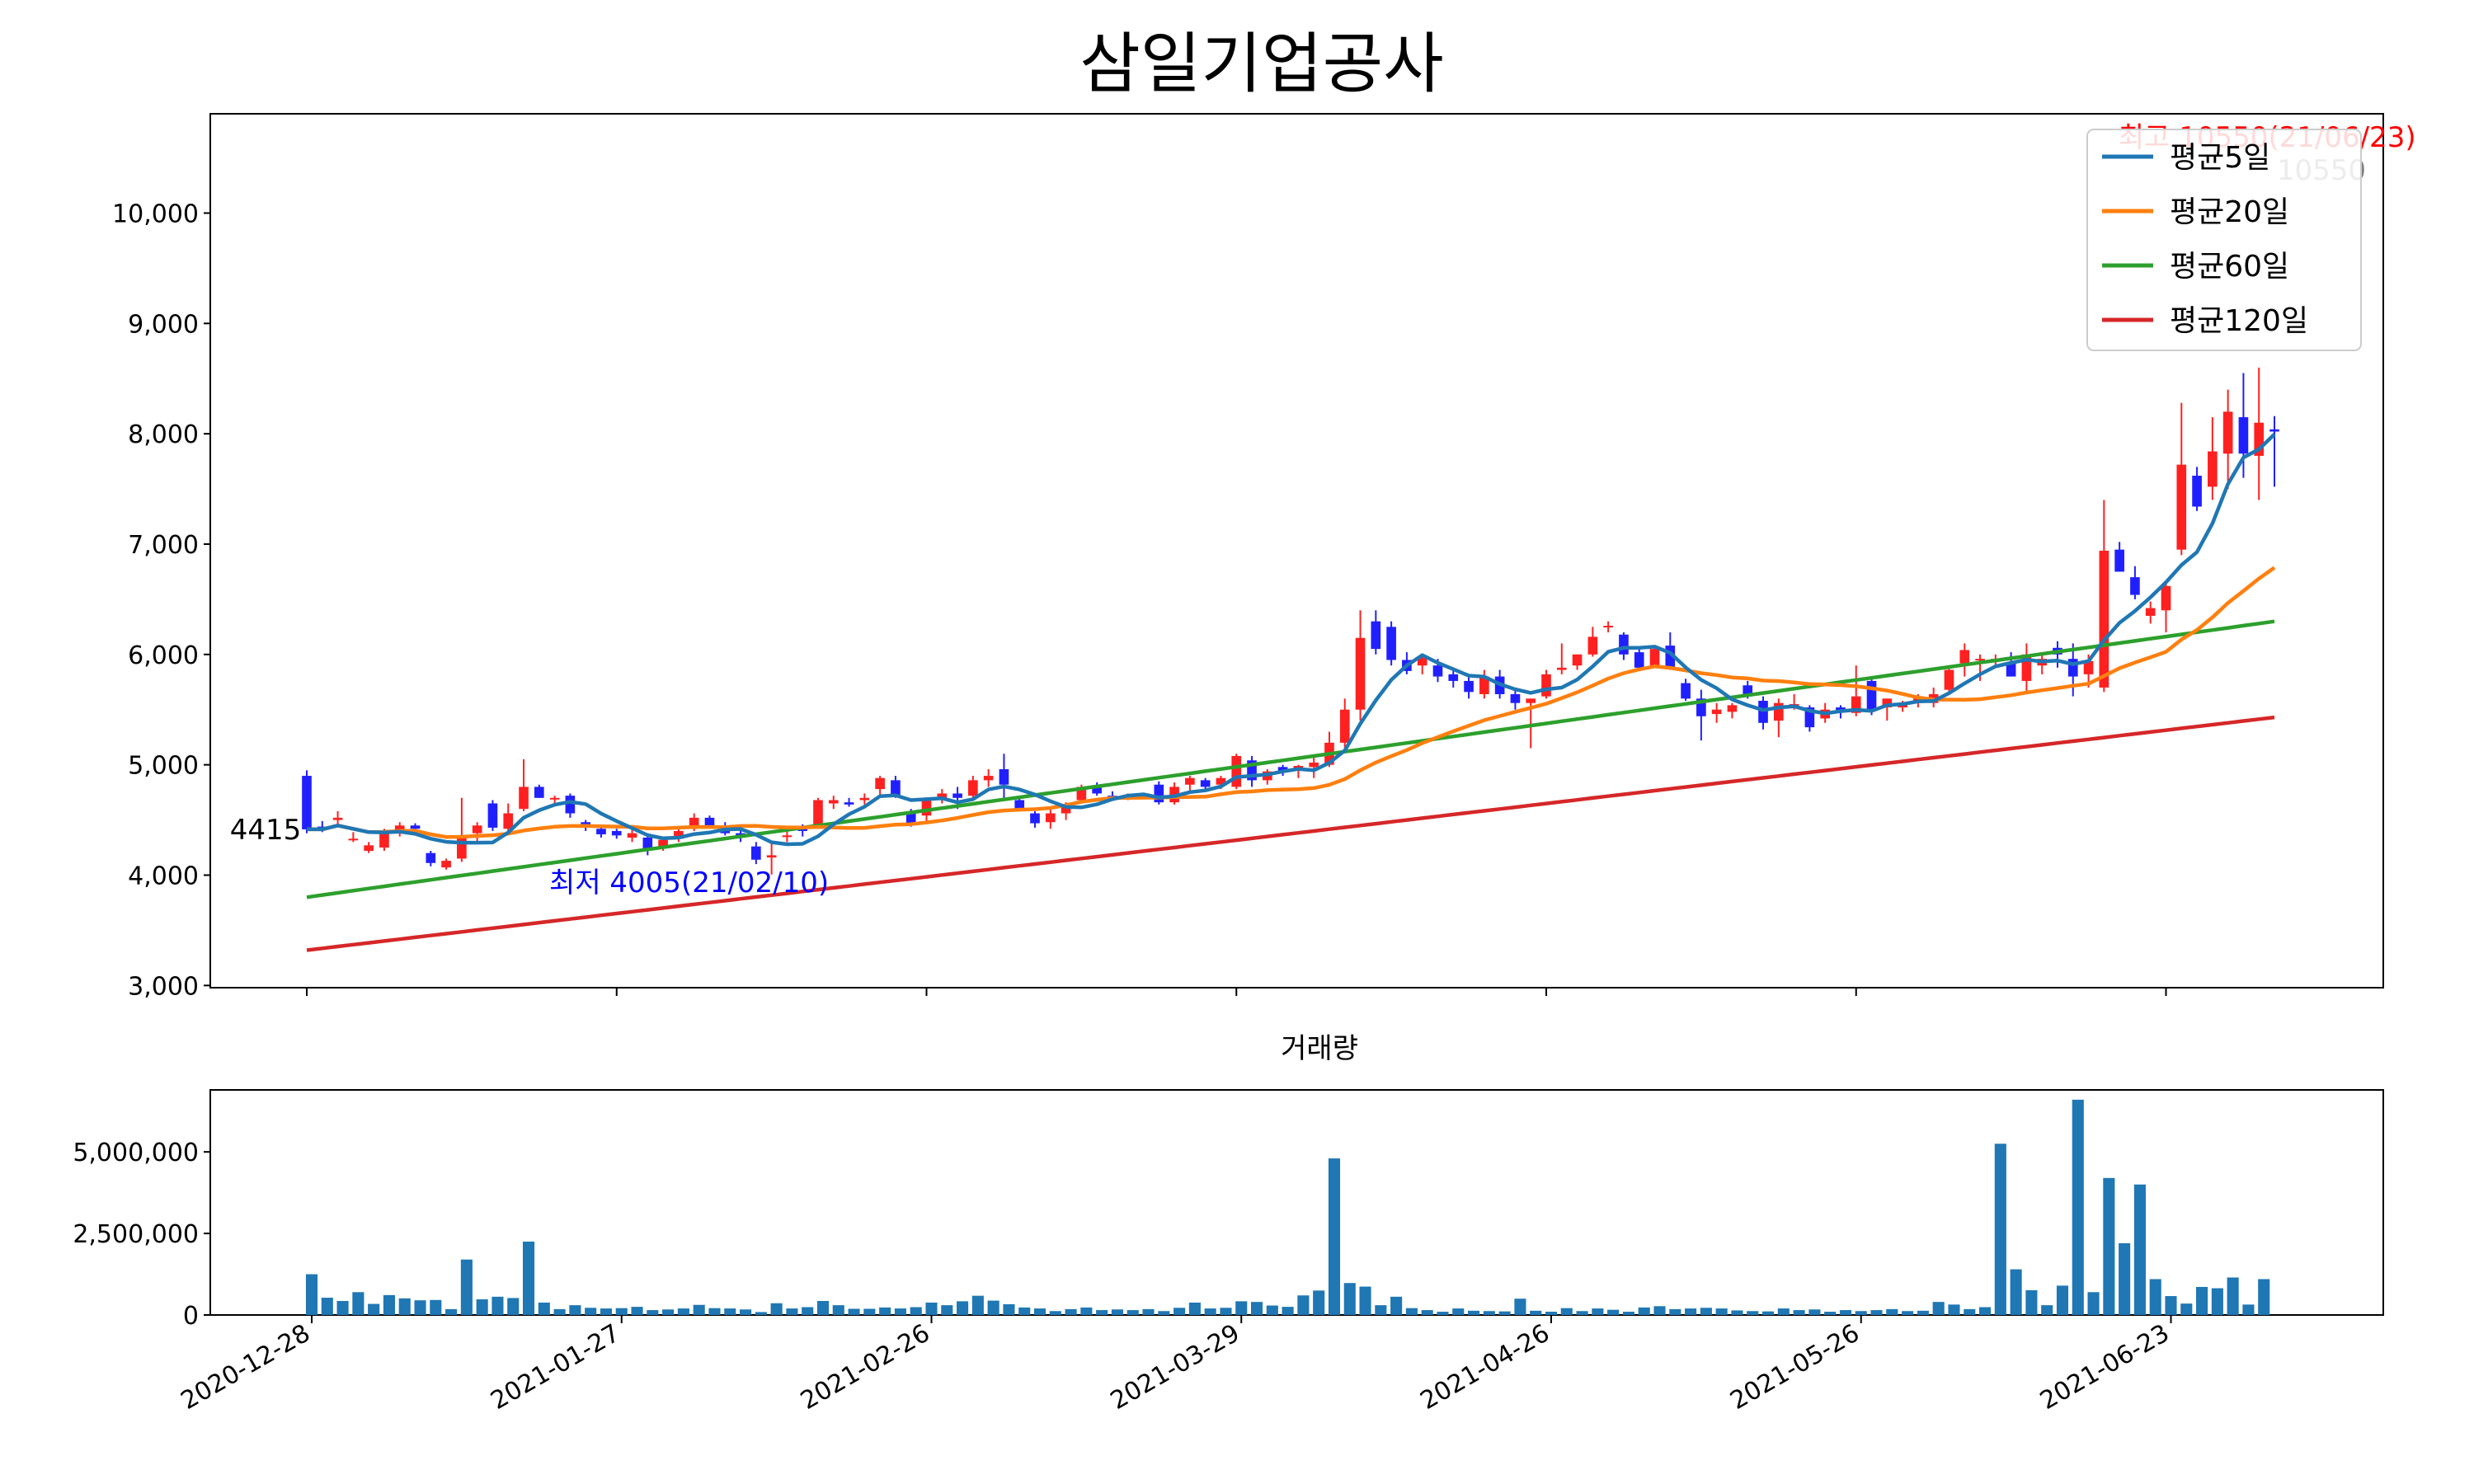  I want to click on x-tick-label: 2021-02-26, so click(865, 1367).